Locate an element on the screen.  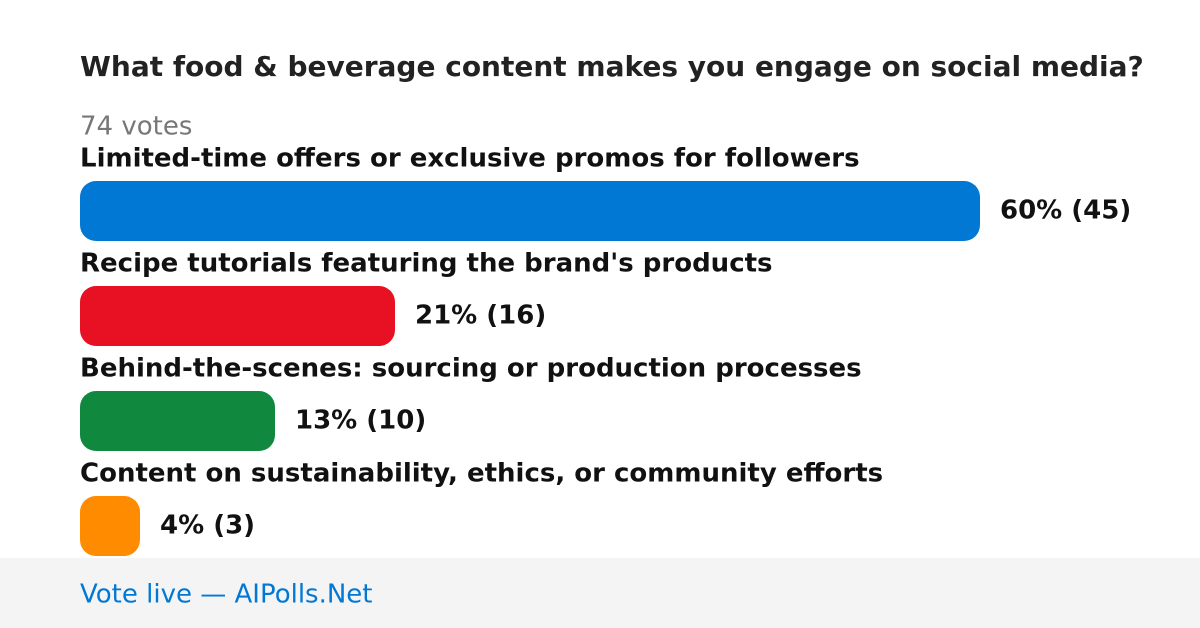
value-label: 21% (16) is located at coordinates (480, 316).